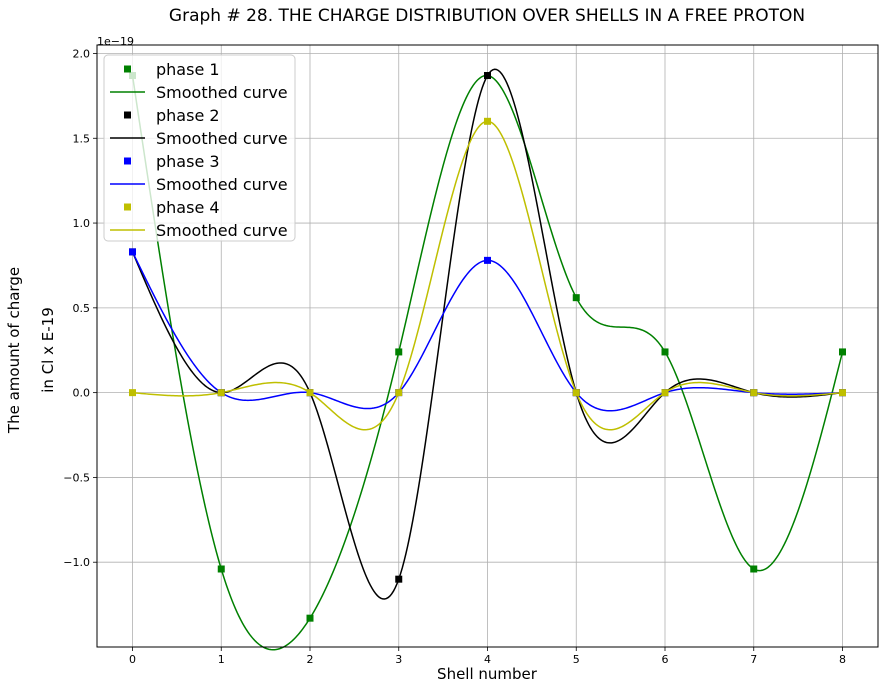 The image size is (885, 689). I want to click on y-multiplier: 1e−19, so click(115, 41).